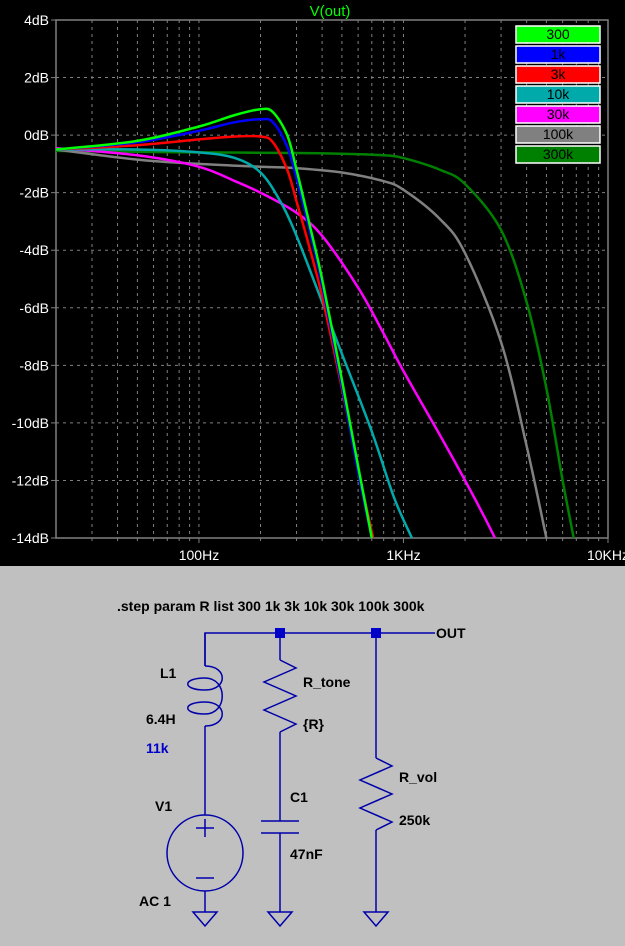 The image size is (625, 946). Describe the element at coordinates (330, 11) in the screenshot. I see `plot-title: V(out)` at that location.